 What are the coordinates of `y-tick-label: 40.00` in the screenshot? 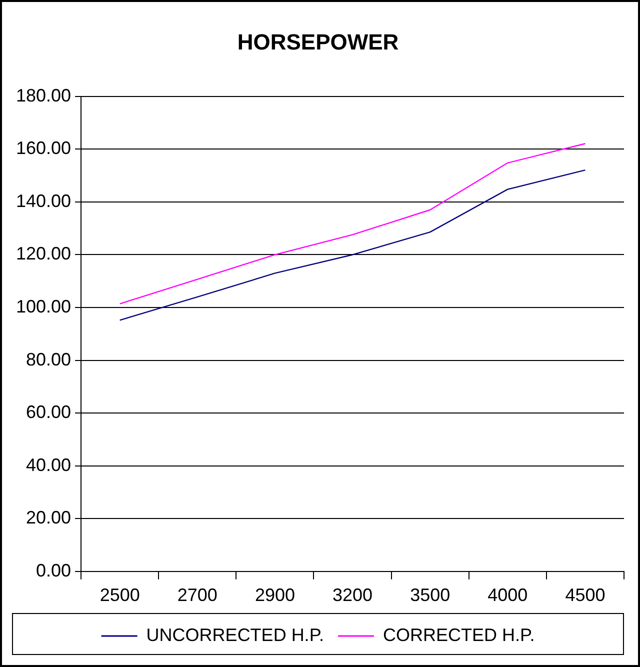 It's located at (49, 464).